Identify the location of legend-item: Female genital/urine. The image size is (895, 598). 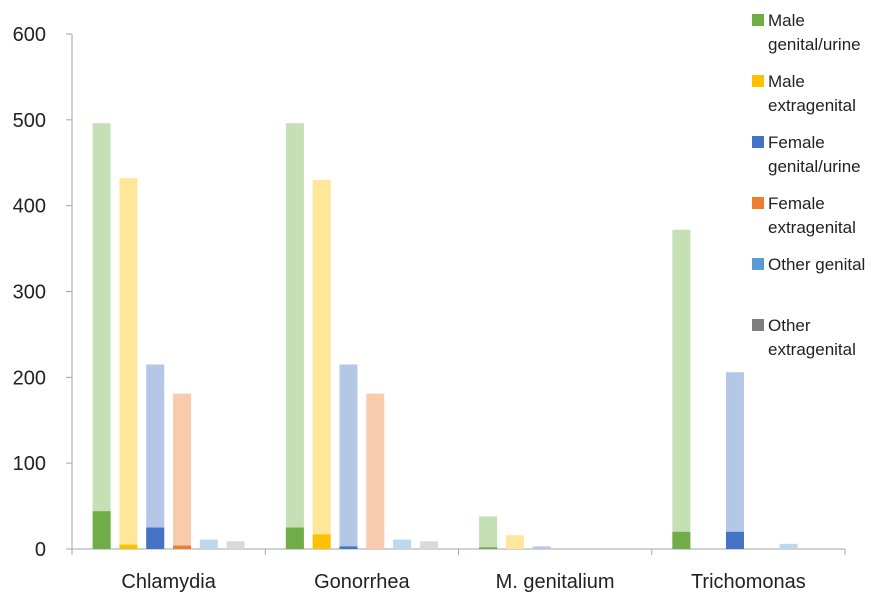
(806, 154).